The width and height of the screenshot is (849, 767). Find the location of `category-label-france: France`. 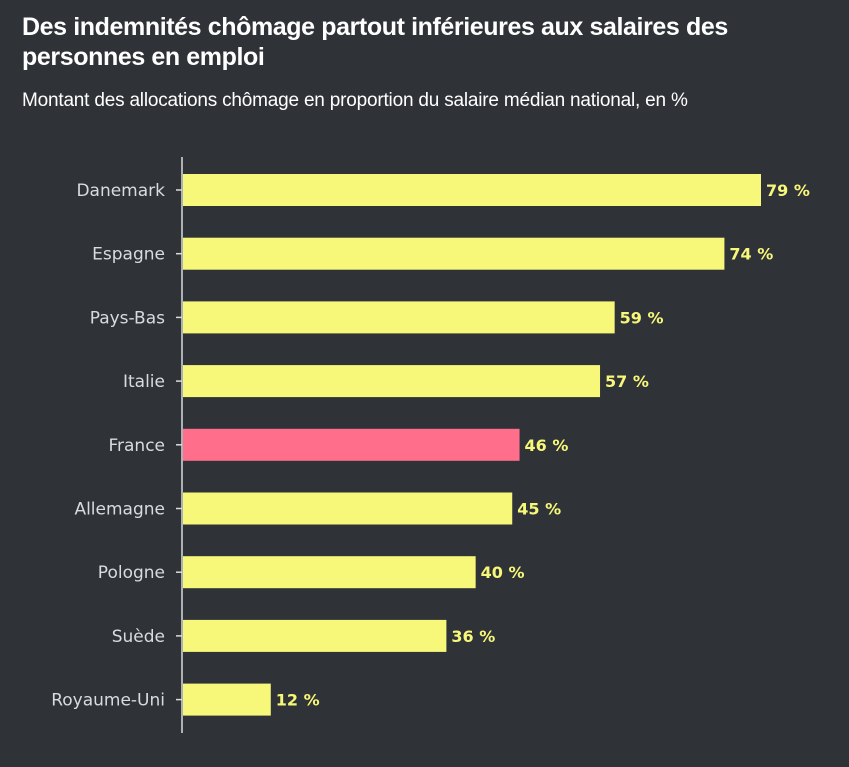

category-label-france: France is located at coordinates (136, 446).